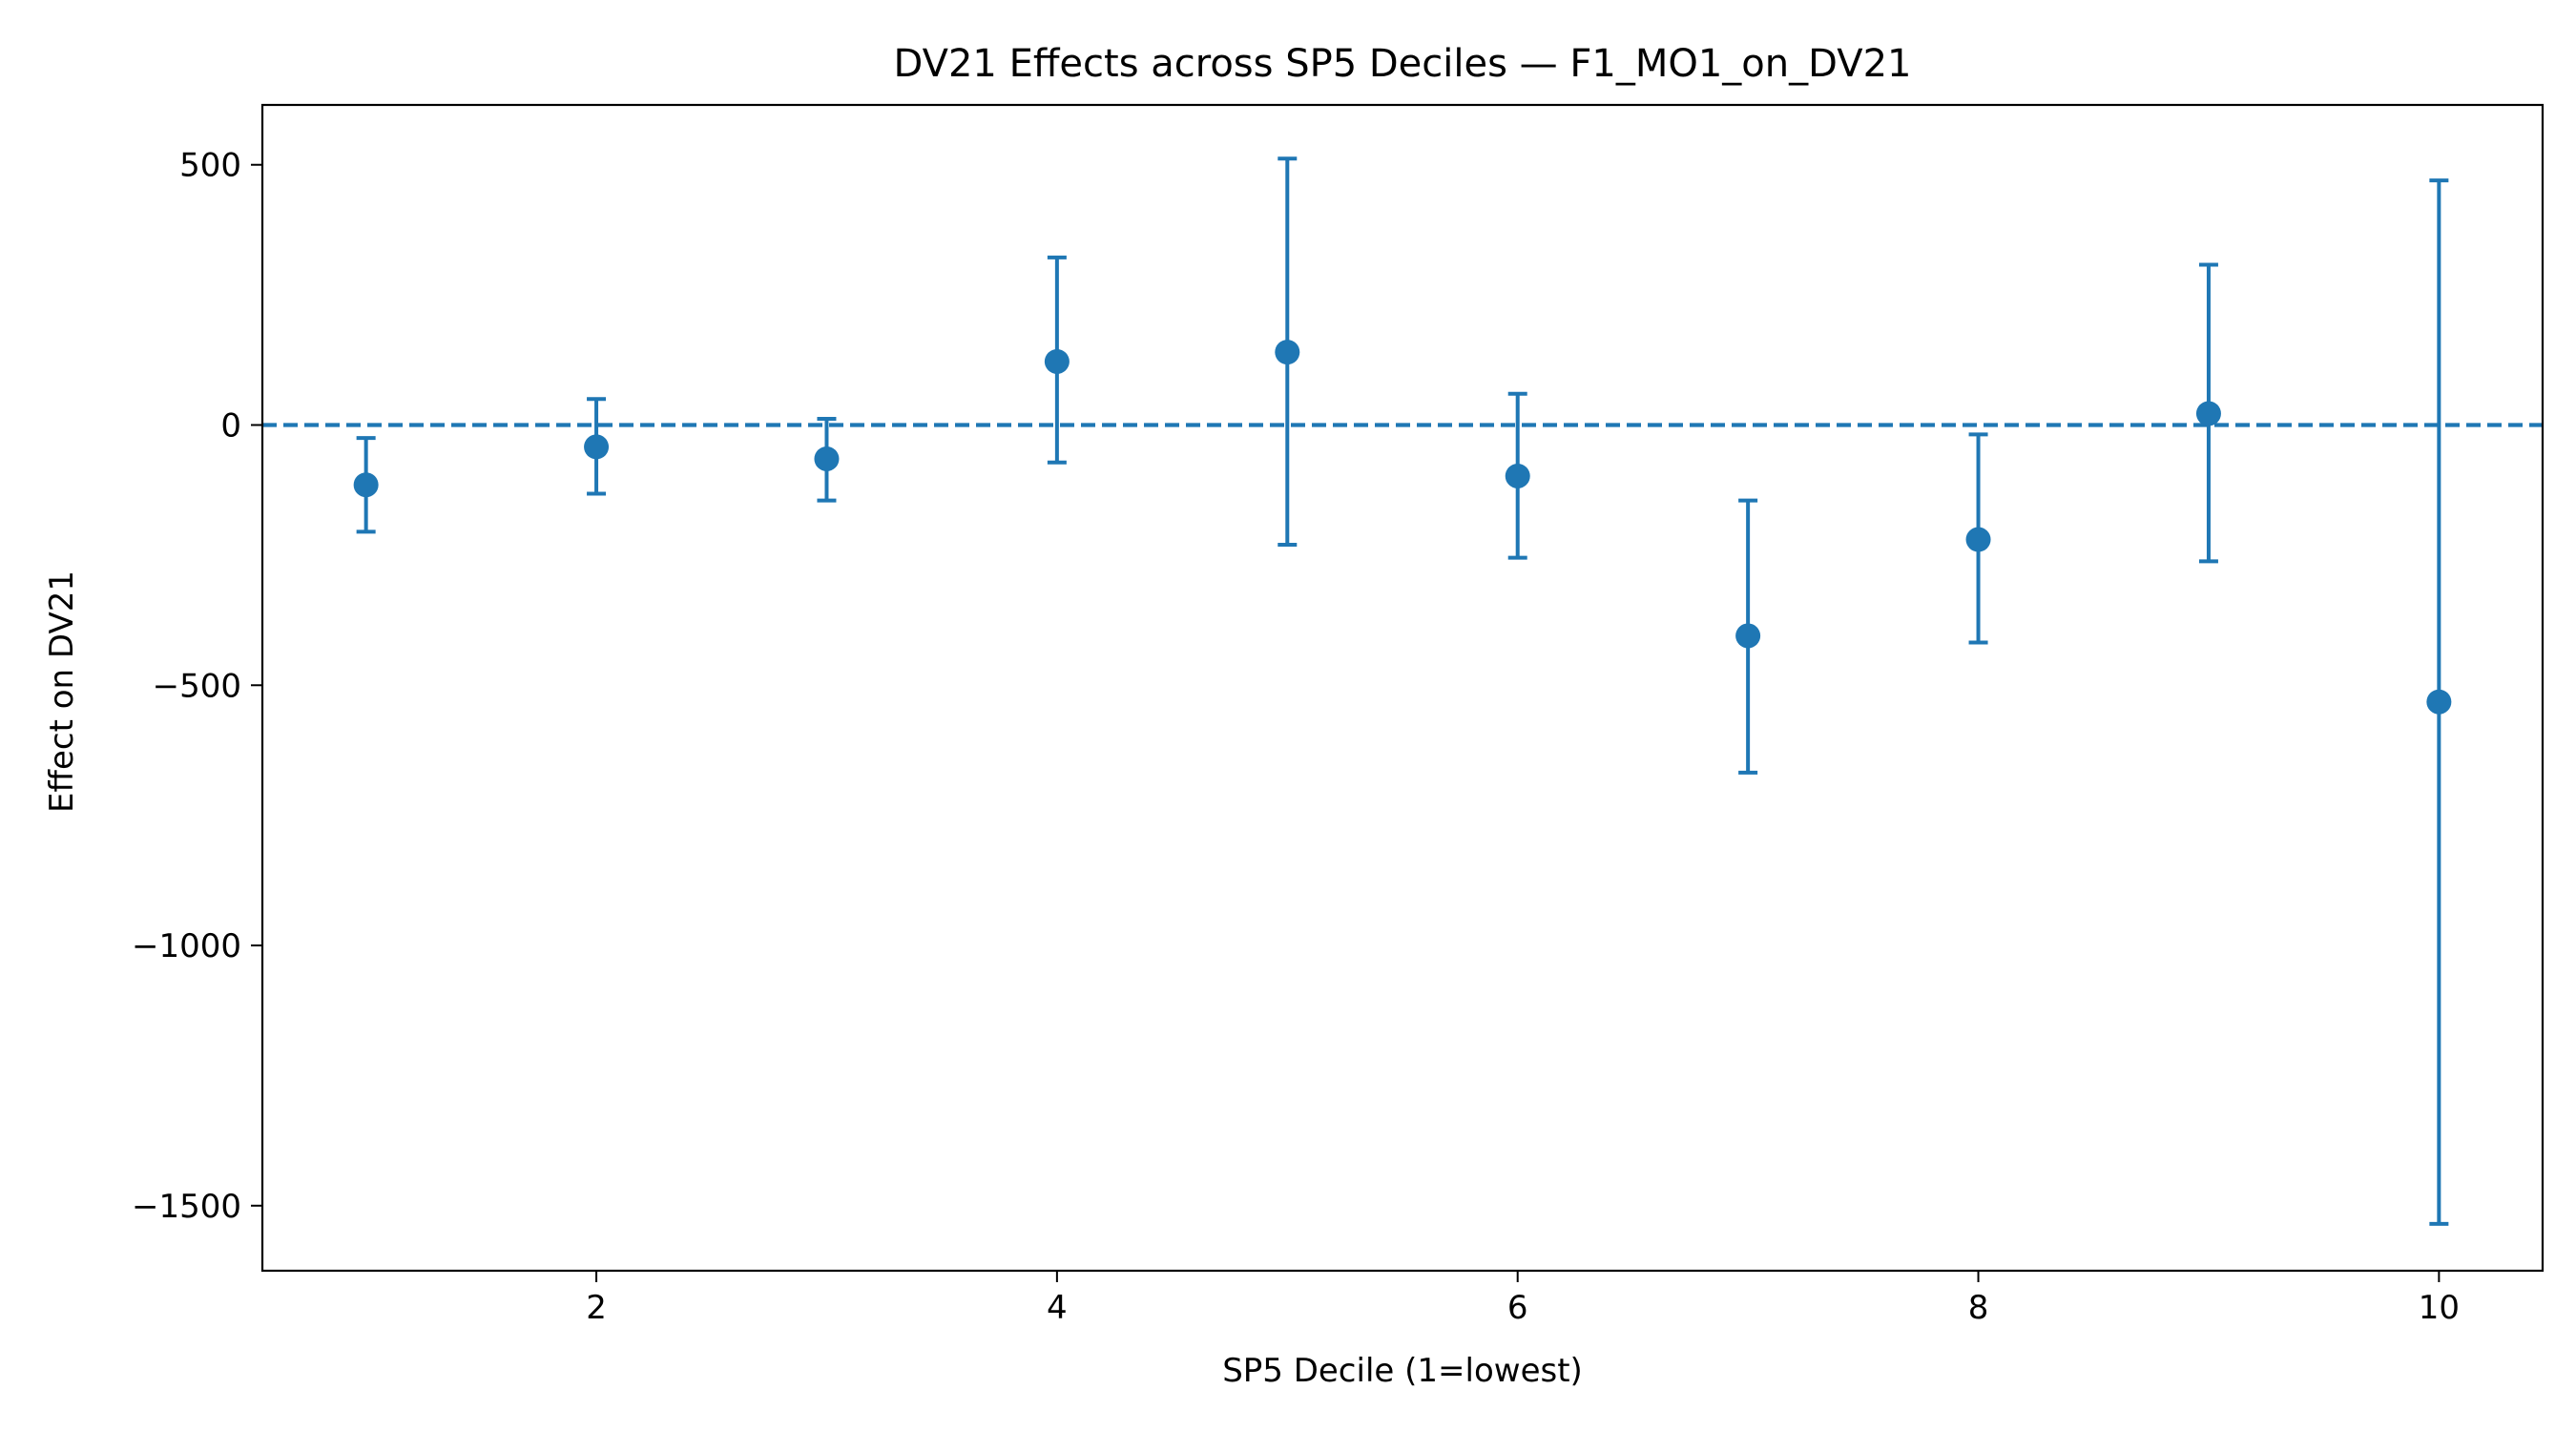 Image resolution: width=2576 pixels, height=1431 pixels. I want to click on y-tick-label: 0, so click(230, 426).